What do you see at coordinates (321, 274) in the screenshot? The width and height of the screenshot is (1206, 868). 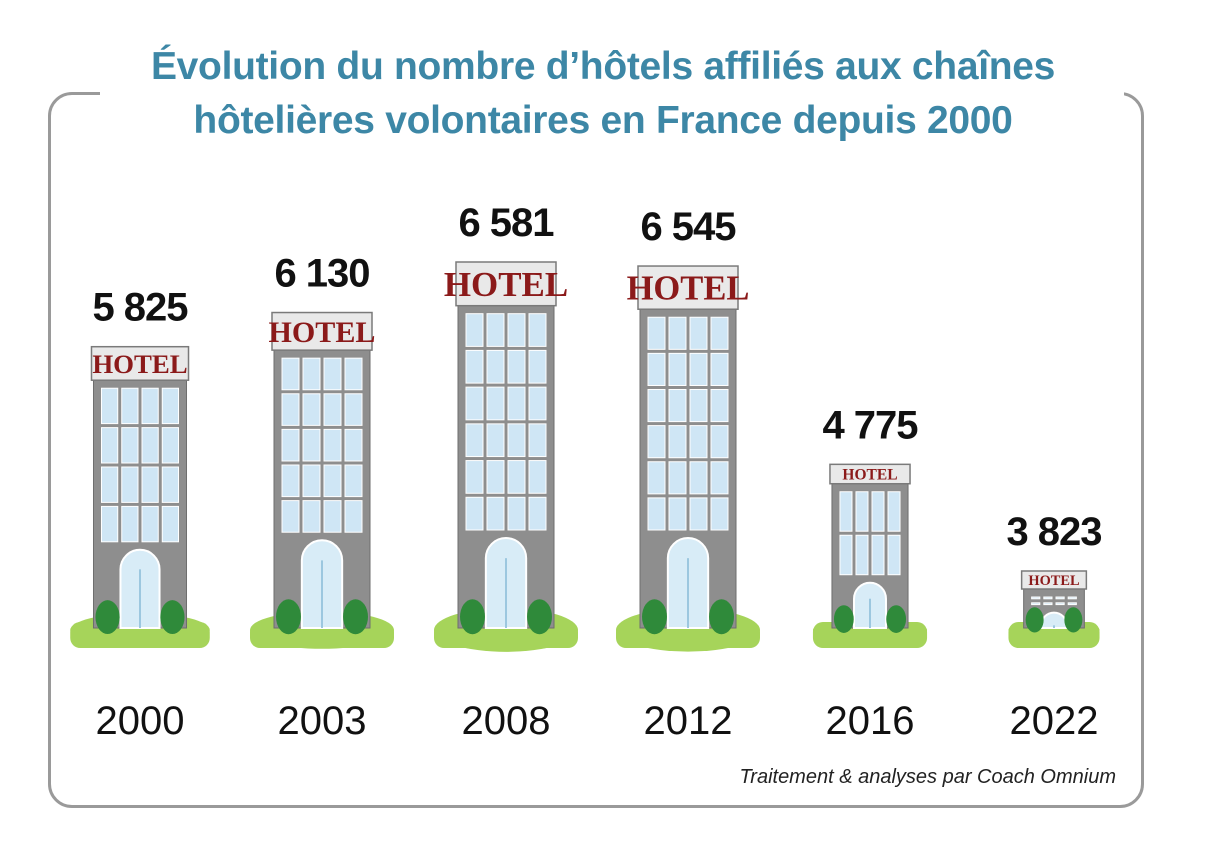 I see `bar-value-label: 6 130` at bounding box center [321, 274].